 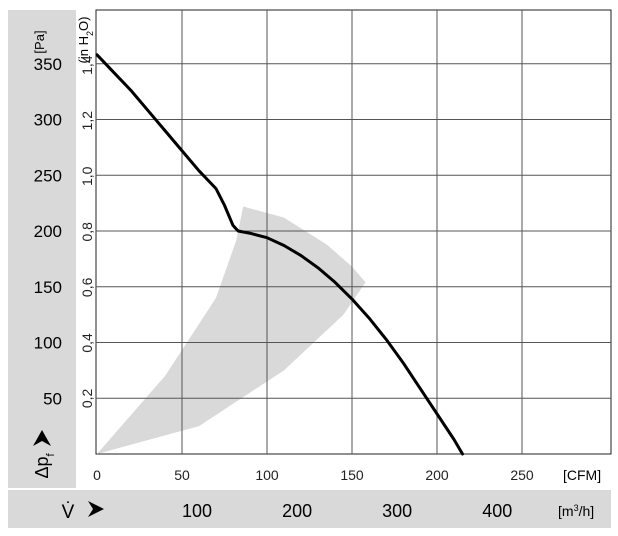 What do you see at coordinates (87, 343) in the screenshot?
I see `inh2o-tick-label: 0,4` at bounding box center [87, 343].